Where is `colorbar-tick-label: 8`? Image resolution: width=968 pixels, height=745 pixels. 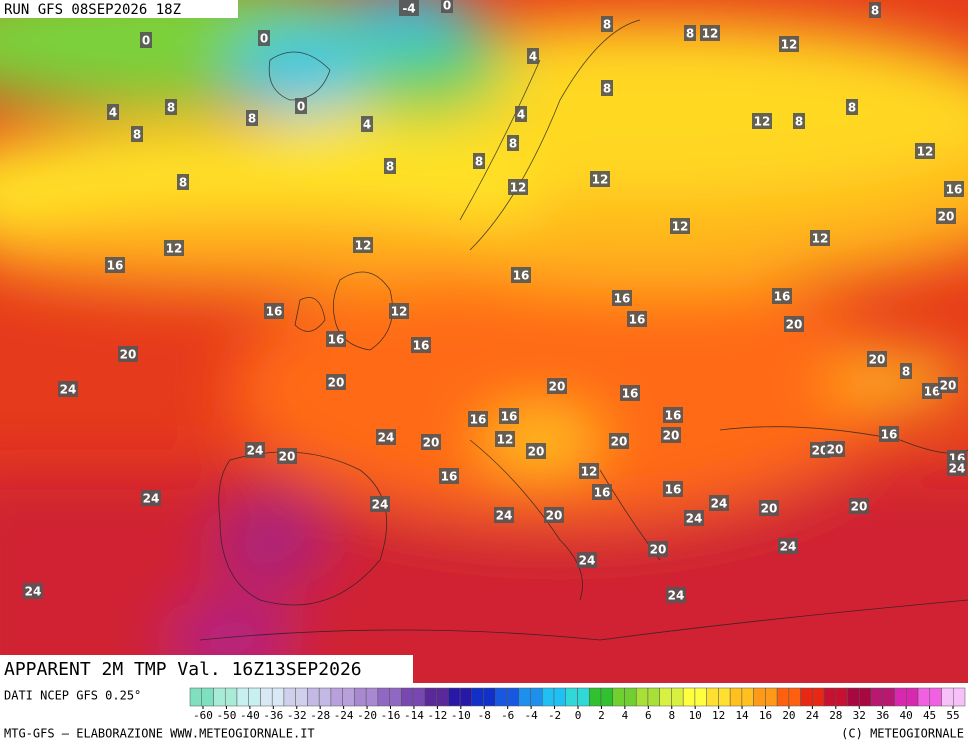
colorbar-tick-label: 8 is located at coordinates (671, 715).